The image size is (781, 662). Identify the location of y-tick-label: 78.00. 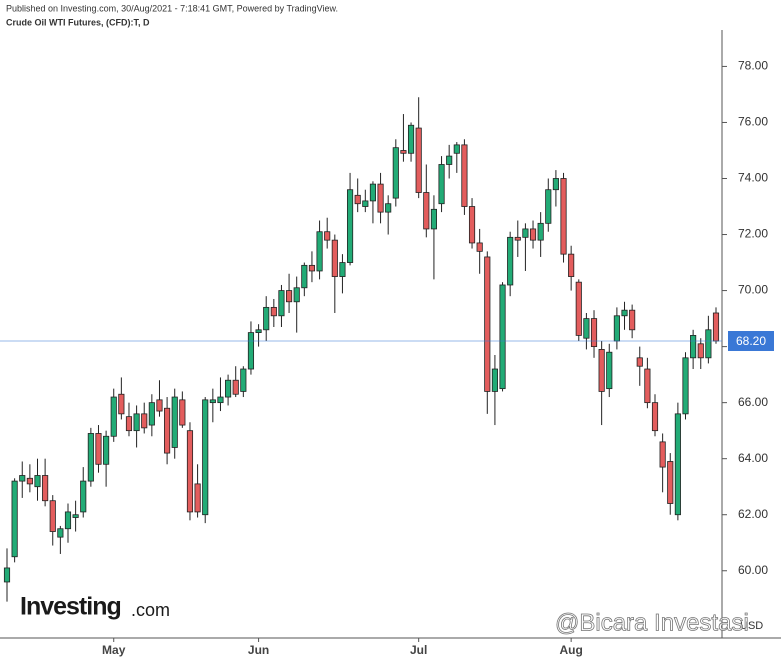
(753, 66).